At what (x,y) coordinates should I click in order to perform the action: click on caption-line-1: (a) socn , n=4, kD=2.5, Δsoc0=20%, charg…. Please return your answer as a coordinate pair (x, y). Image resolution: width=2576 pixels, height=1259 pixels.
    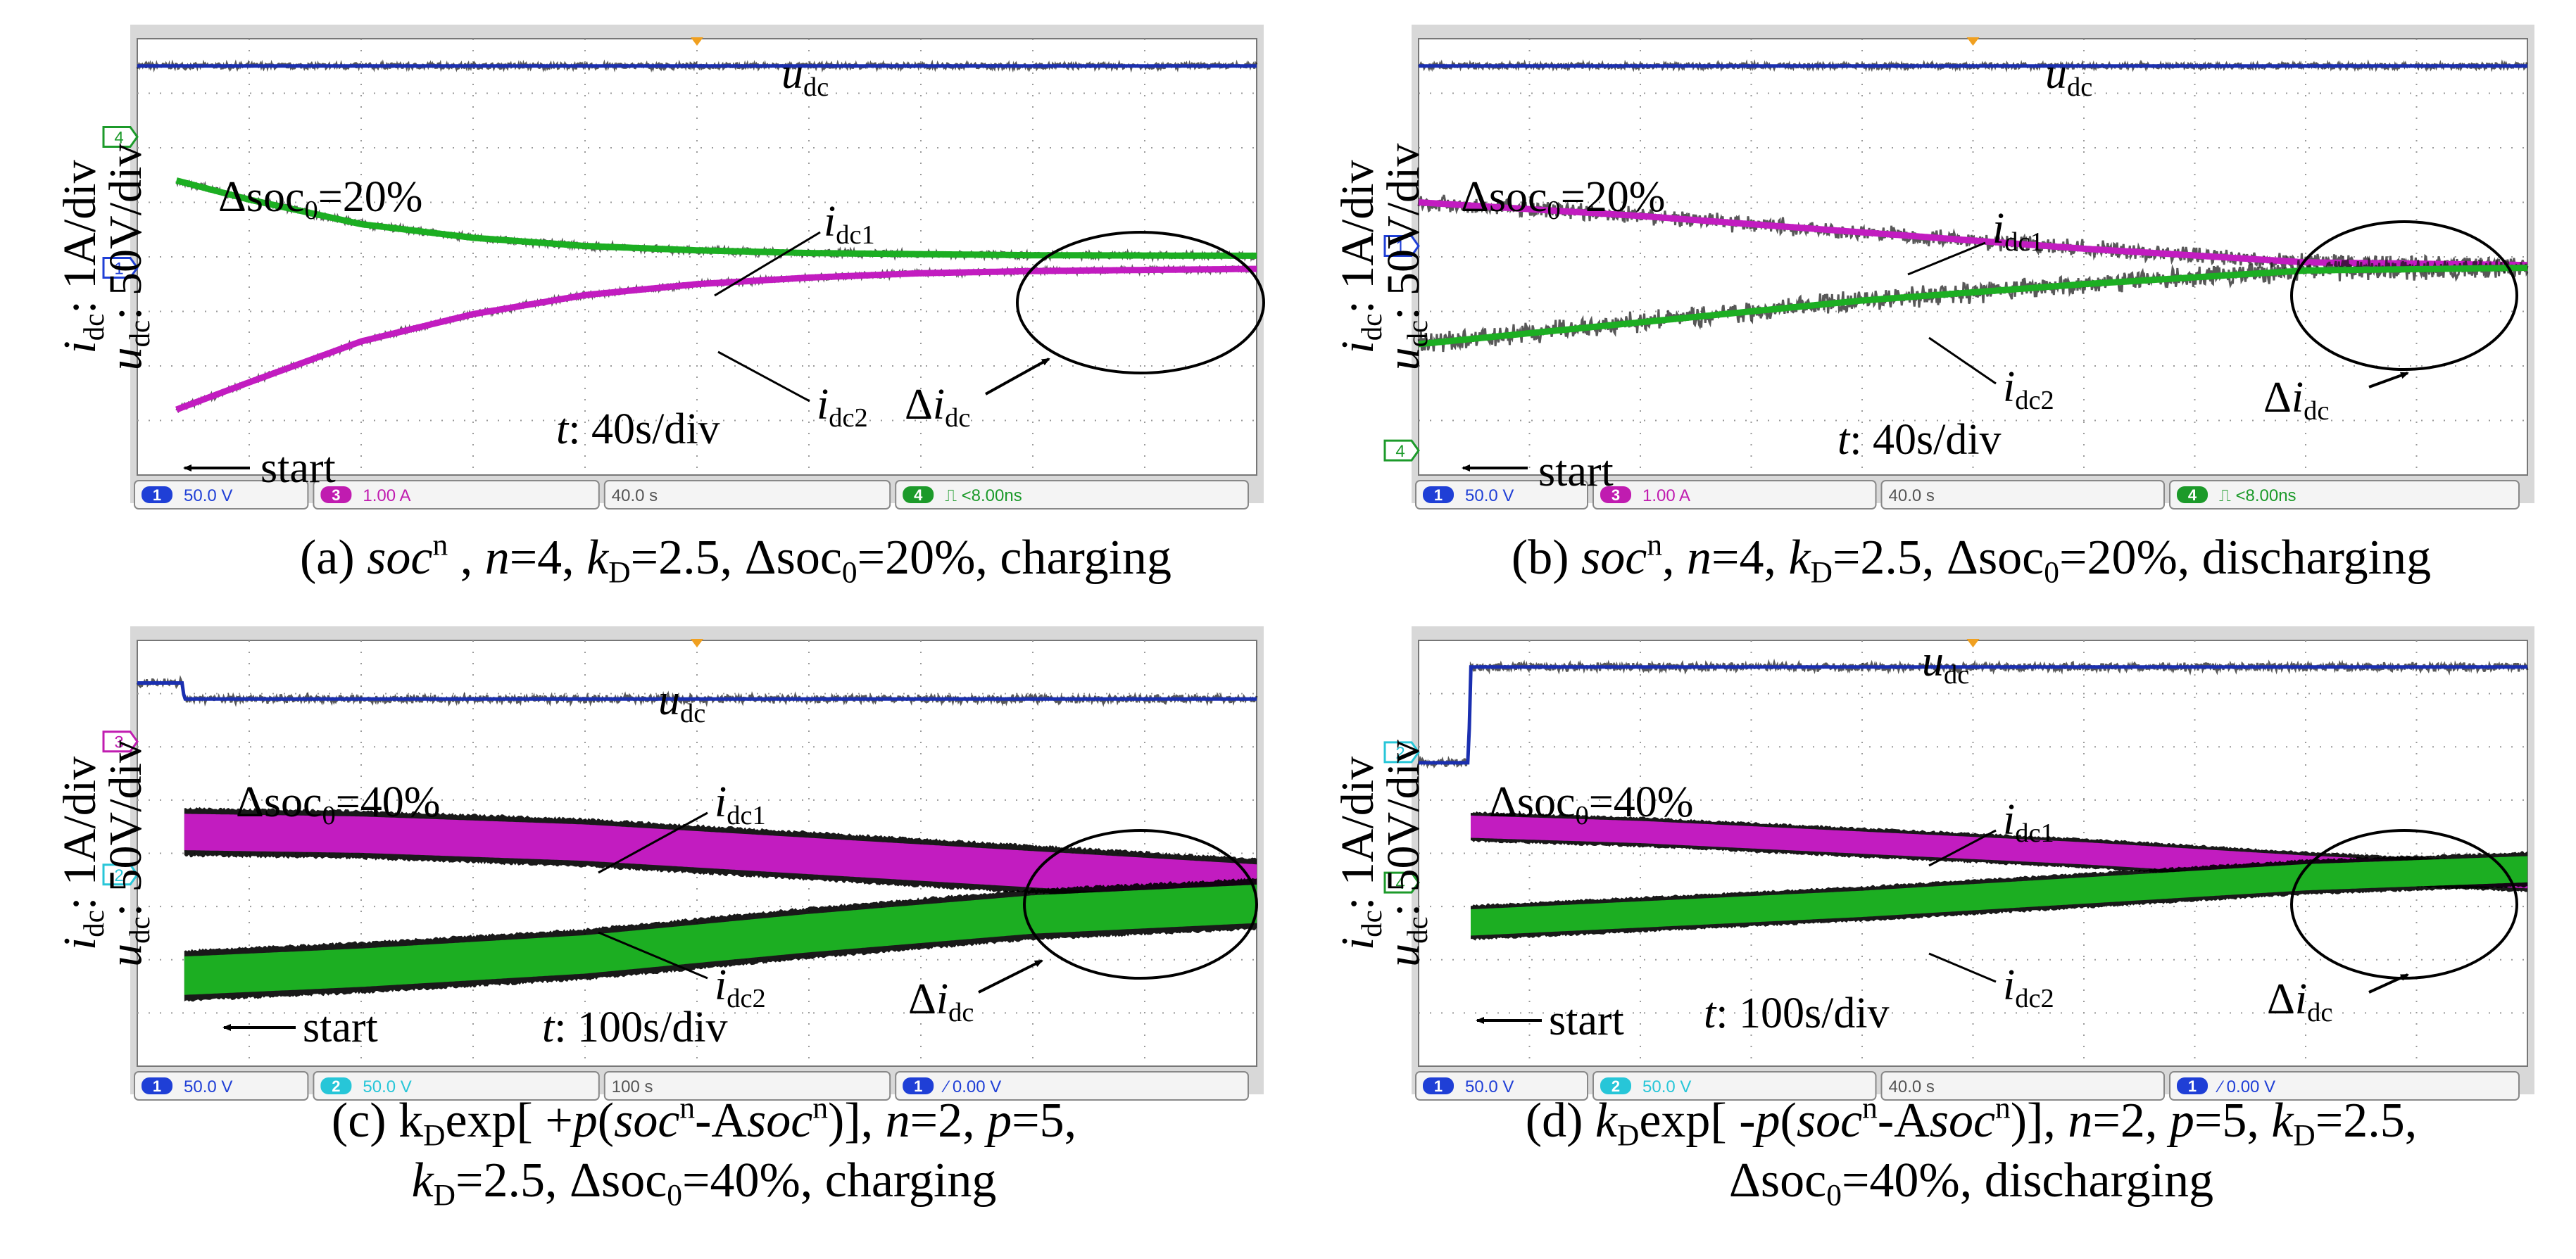
    Looking at the image, I should click on (736, 558).